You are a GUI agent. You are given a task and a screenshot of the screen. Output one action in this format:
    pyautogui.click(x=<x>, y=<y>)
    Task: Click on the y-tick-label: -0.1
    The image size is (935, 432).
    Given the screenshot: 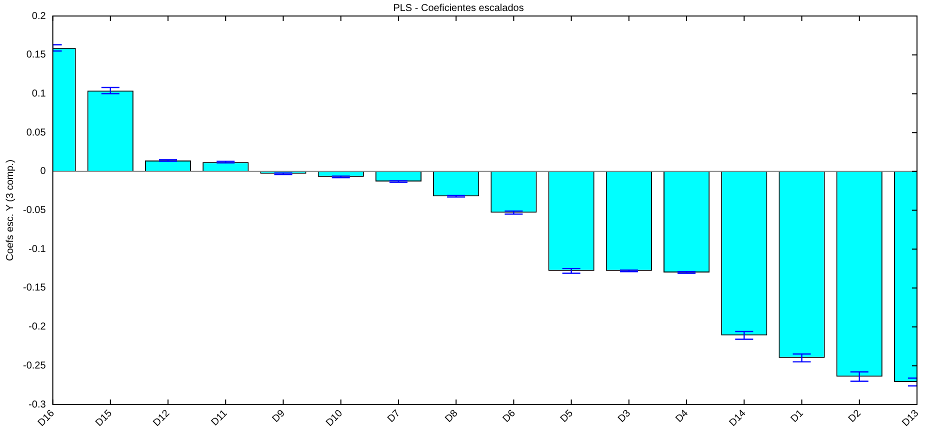 What is the action you would take?
    pyautogui.click(x=37, y=249)
    